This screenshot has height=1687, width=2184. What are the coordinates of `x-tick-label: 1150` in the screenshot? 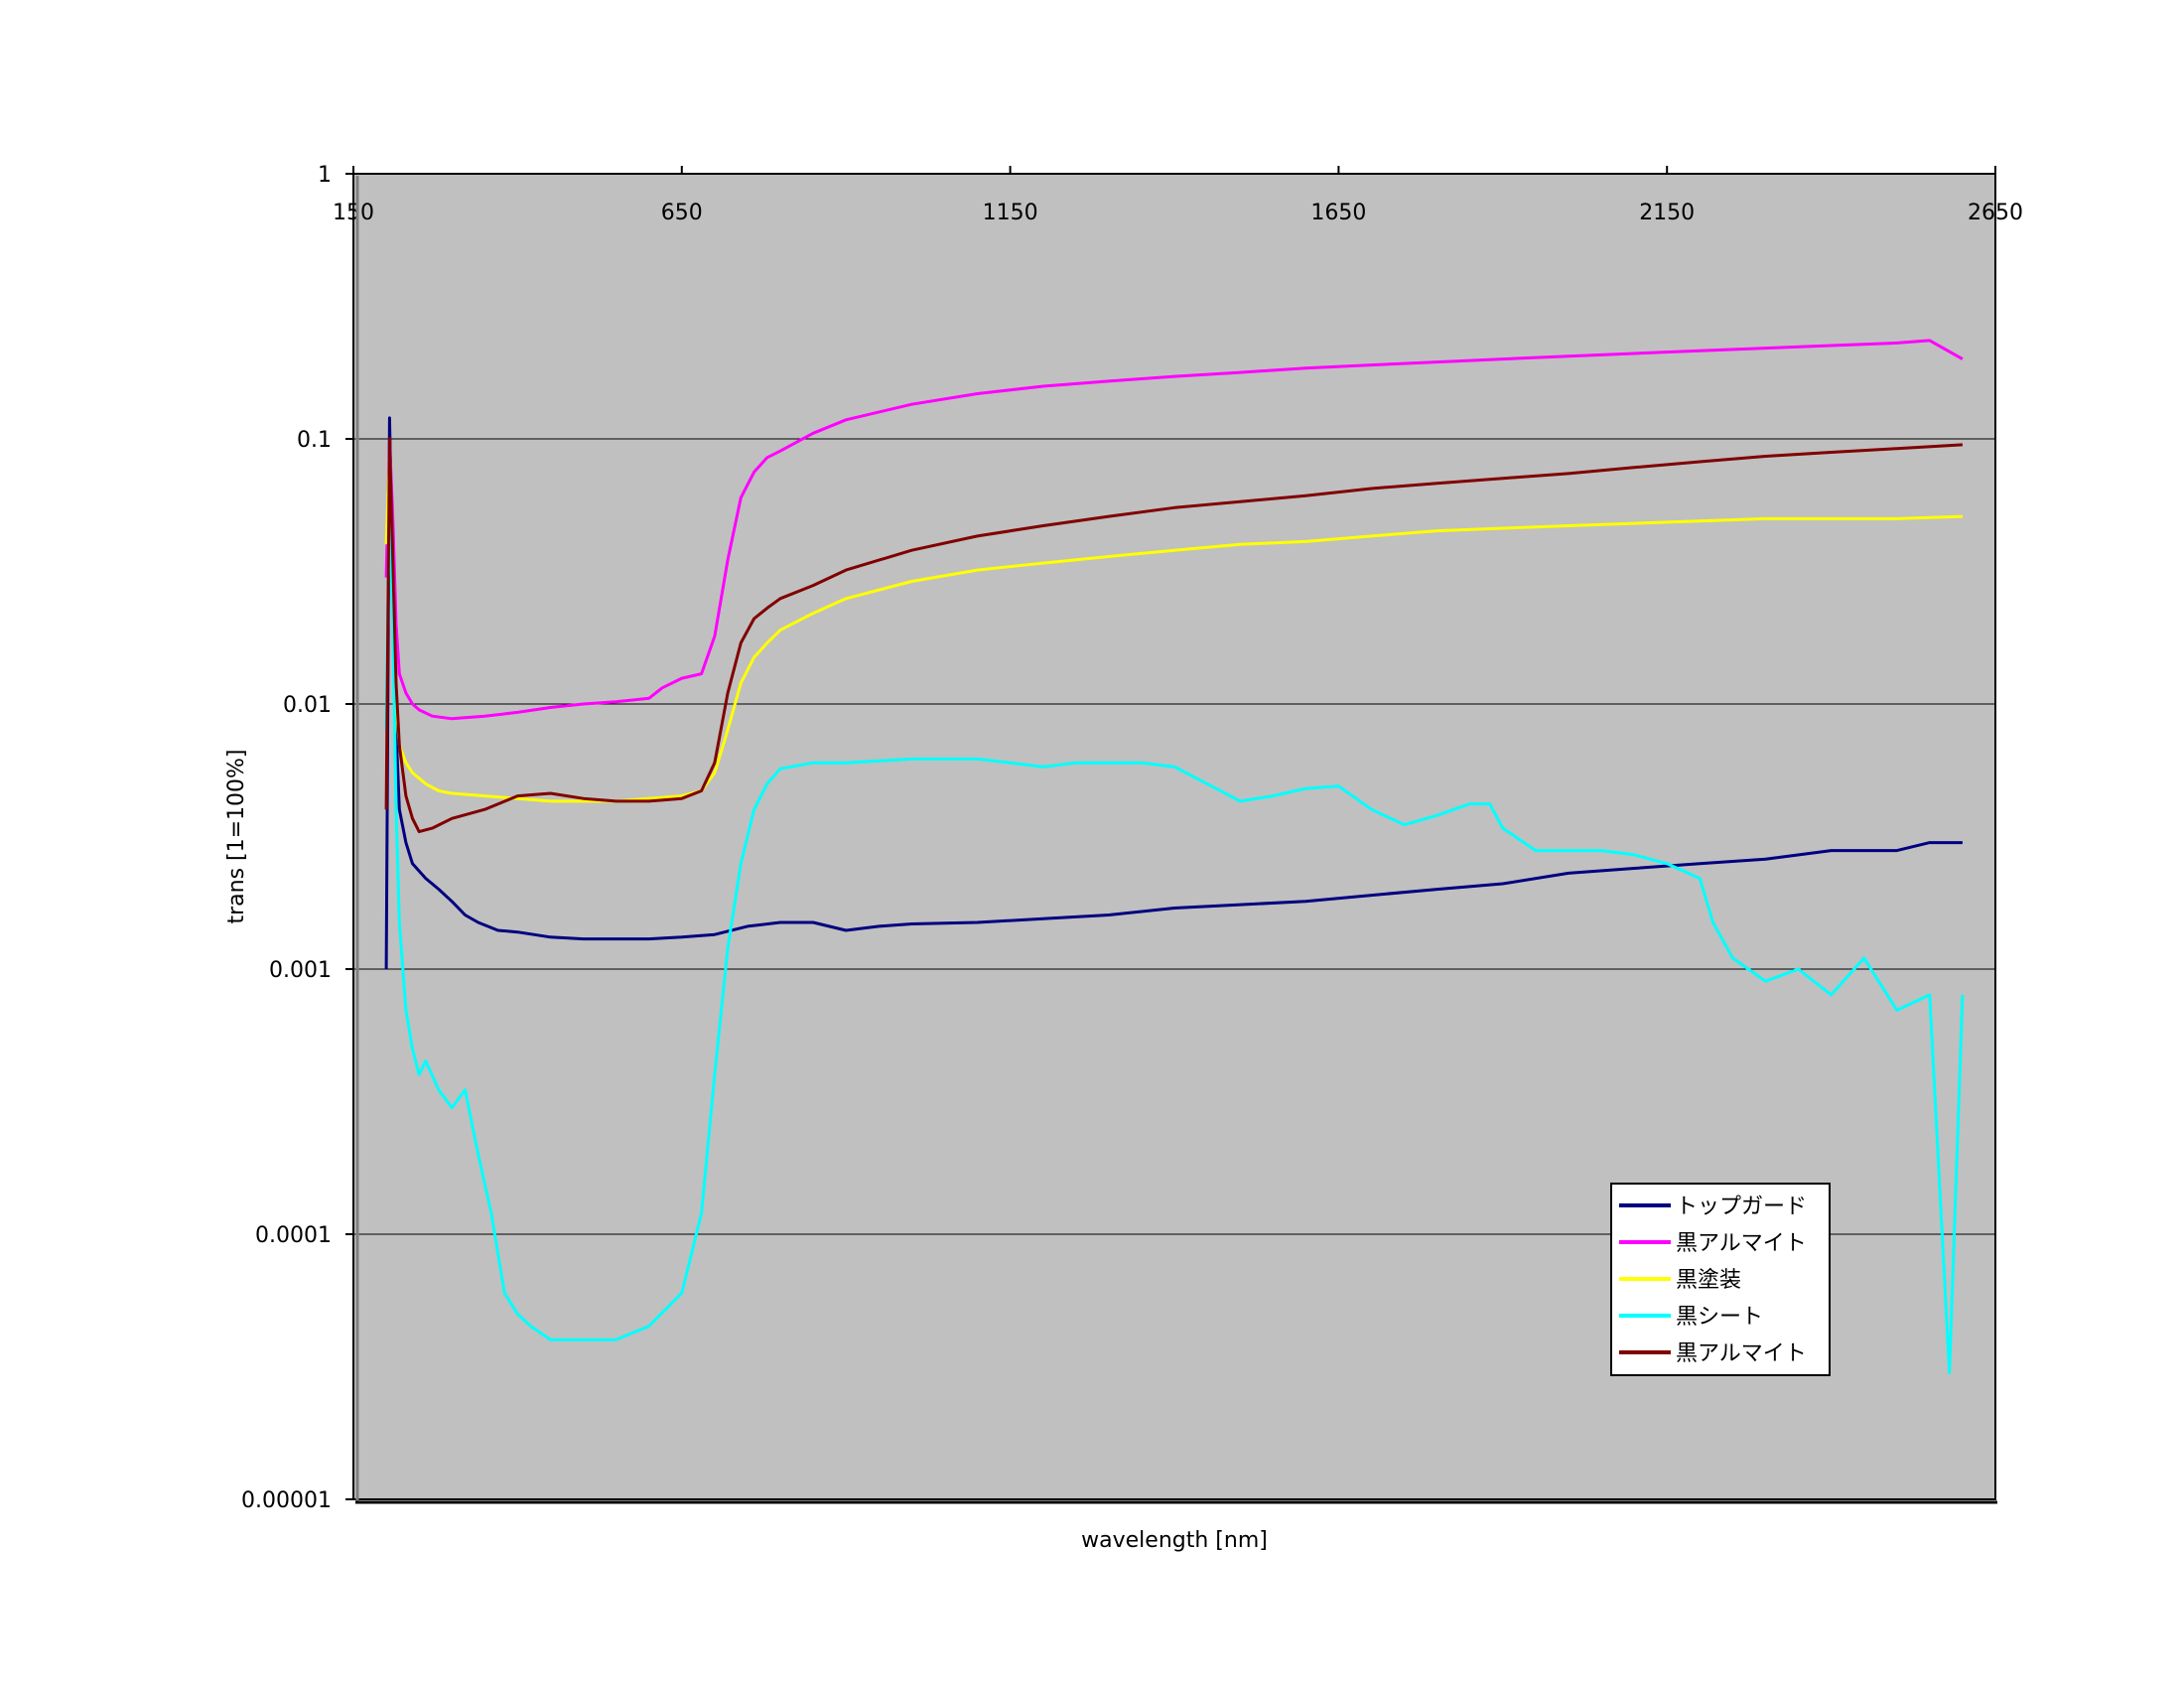 It's located at (1010, 213).